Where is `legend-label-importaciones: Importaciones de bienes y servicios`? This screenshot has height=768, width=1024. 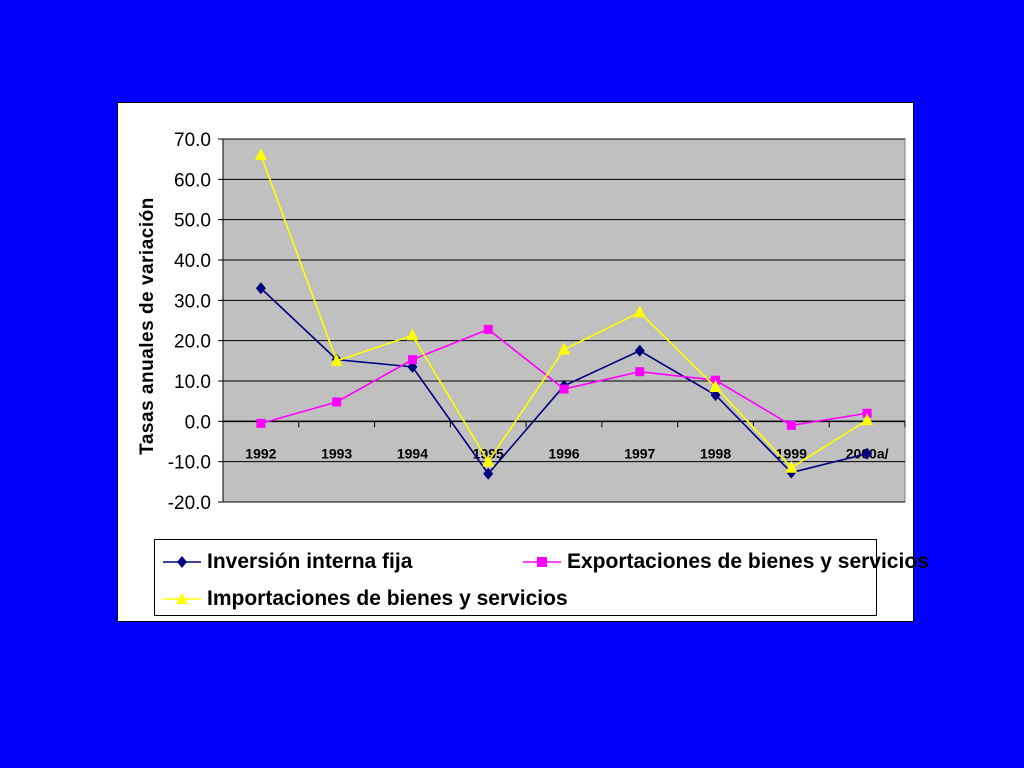
legend-label-importaciones: Importaciones de bienes y servicios is located at coordinates (387, 598).